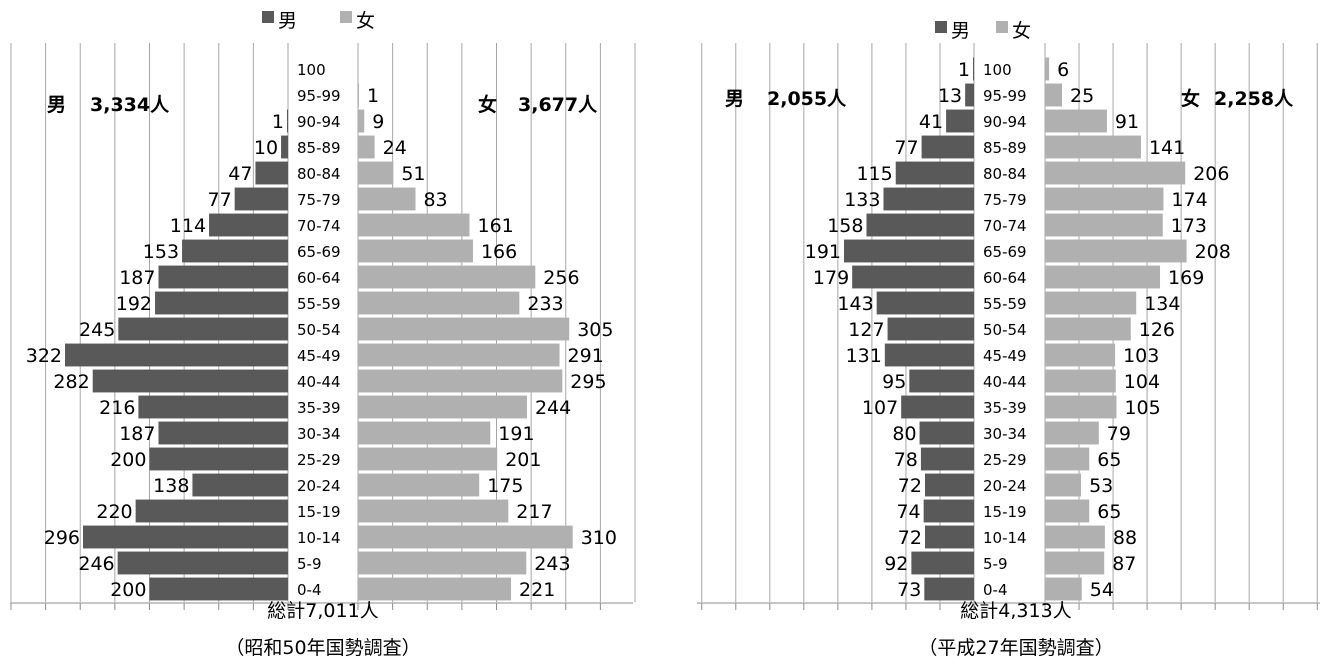  Describe the element at coordinates (1082, 96) in the screenshot. I see `female-value-label: 25` at that location.